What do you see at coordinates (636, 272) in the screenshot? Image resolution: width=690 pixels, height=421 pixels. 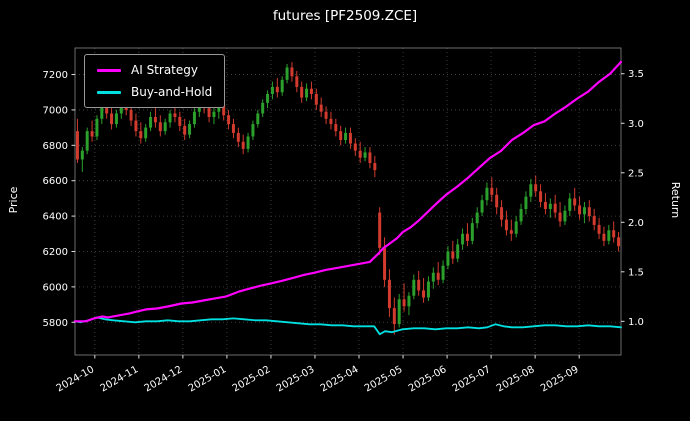 I see `return-tick-label: 1.5` at bounding box center [636, 272].